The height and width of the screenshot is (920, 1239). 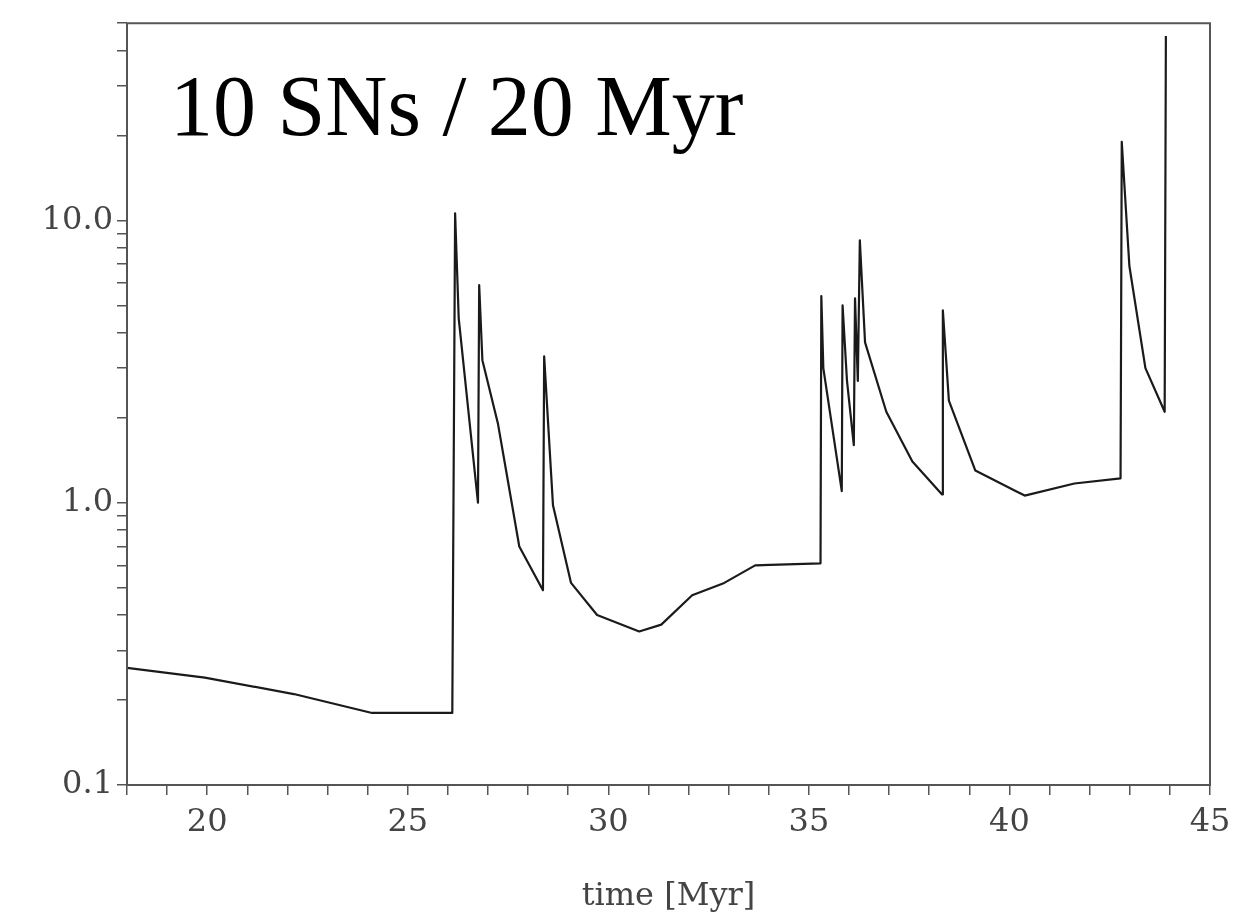 I want to click on x-axis-title: time [Myr], so click(x=668, y=894).